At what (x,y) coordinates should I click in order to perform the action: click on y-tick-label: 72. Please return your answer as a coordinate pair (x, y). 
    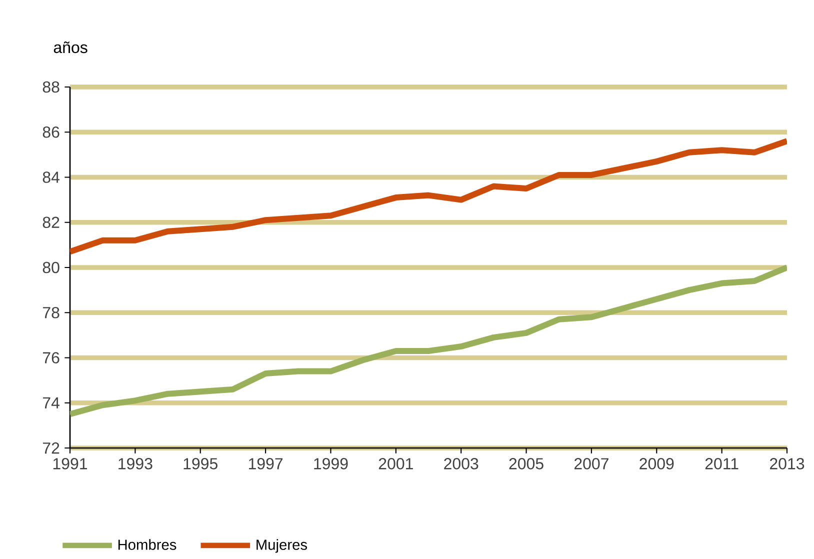
    Looking at the image, I should click on (51, 448).